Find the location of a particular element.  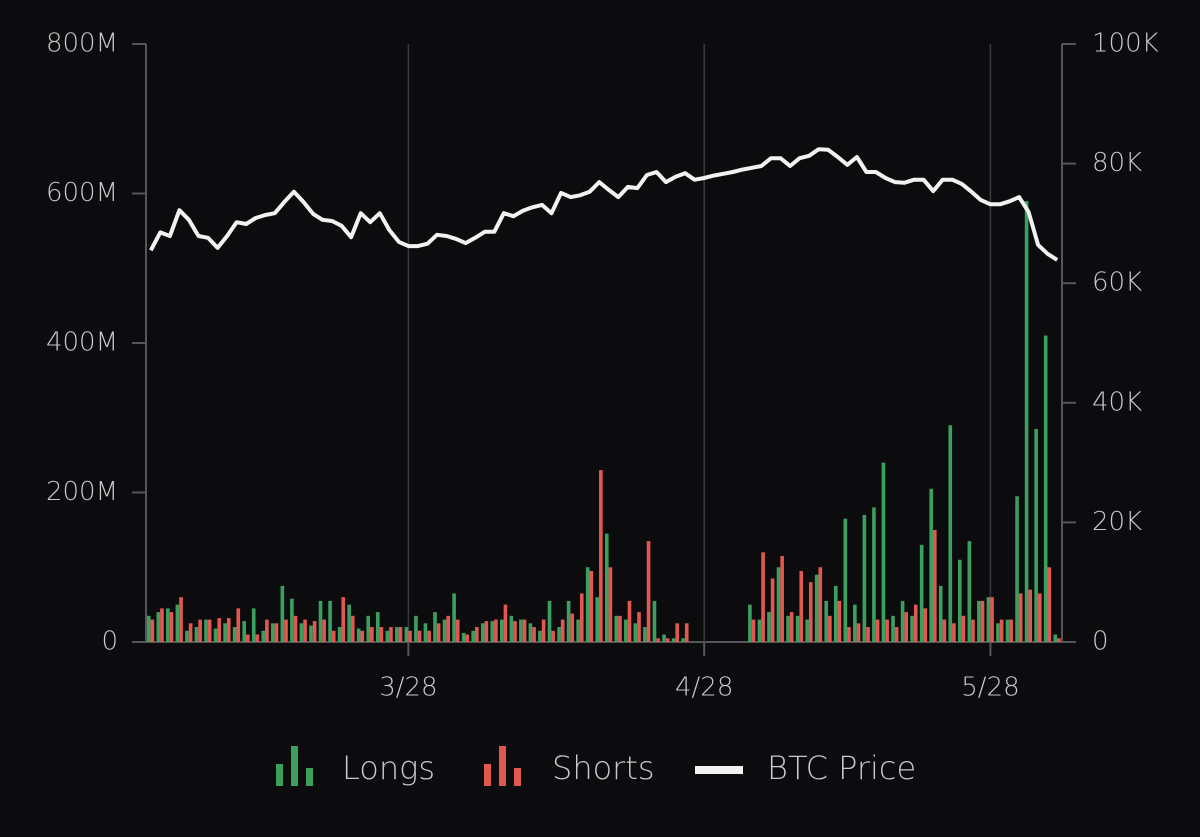

y2-tick-label: 60K is located at coordinates (1117, 283).